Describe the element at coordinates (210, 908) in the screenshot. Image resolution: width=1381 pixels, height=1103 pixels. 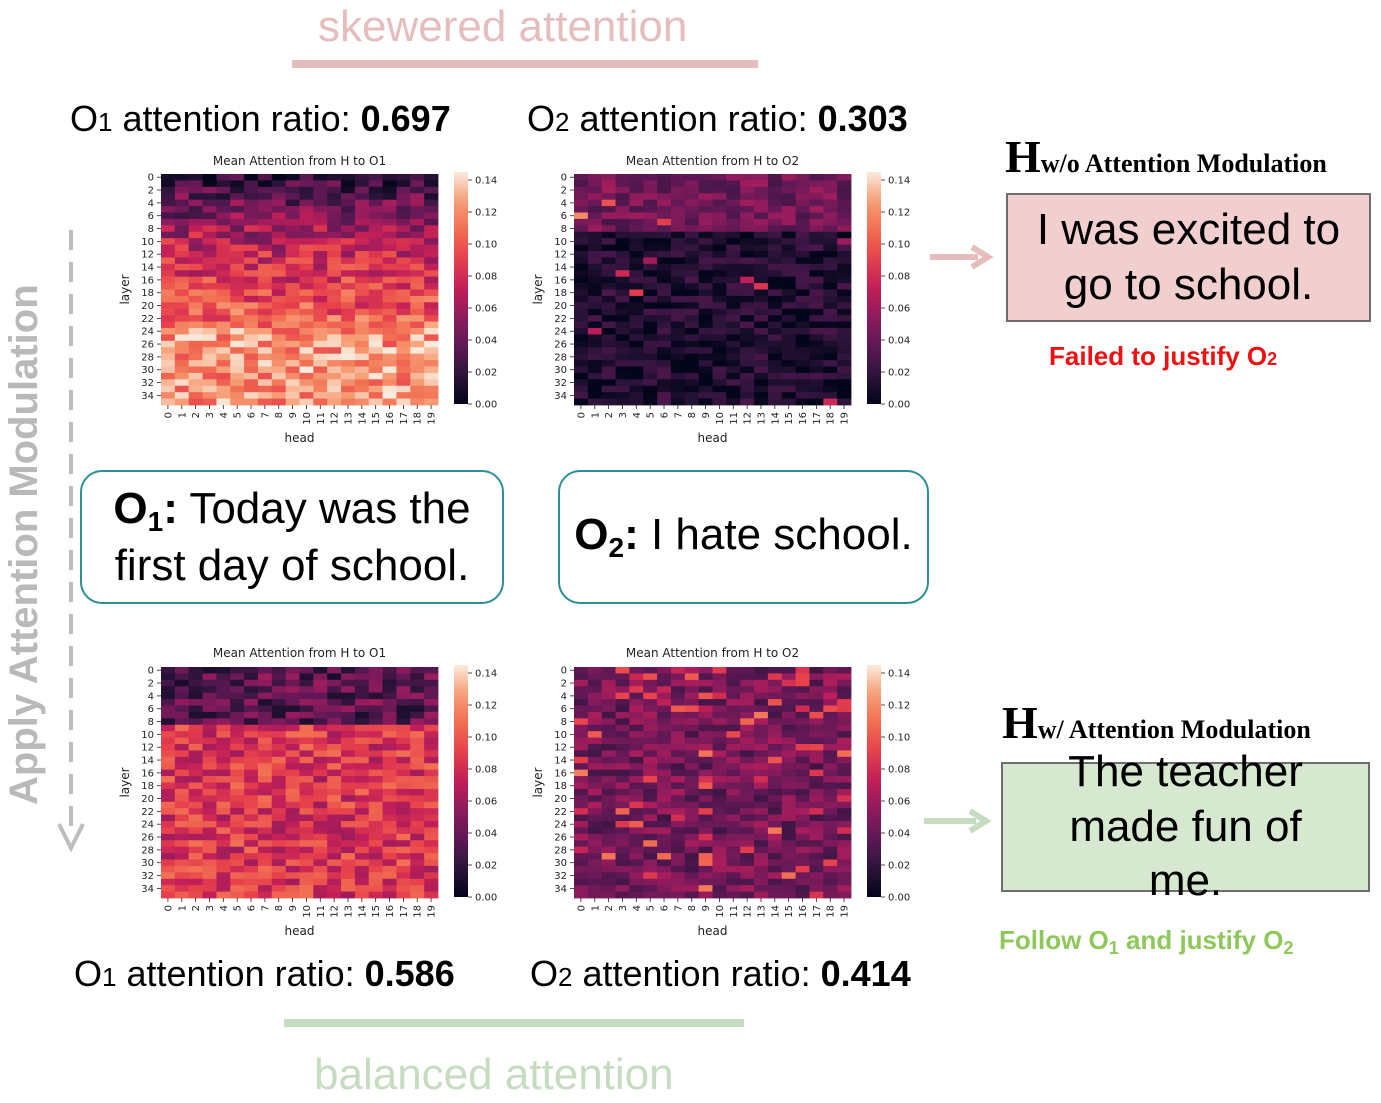
I see `heatmap-x-tick-label: 3` at that location.